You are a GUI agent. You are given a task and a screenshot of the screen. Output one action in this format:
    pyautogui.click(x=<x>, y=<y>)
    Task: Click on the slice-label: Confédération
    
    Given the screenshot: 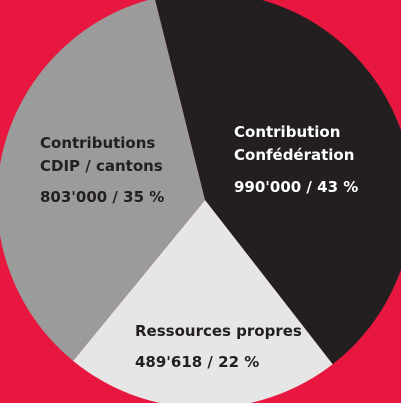 What is the action you would take?
    pyautogui.click(x=294, y=155)
    